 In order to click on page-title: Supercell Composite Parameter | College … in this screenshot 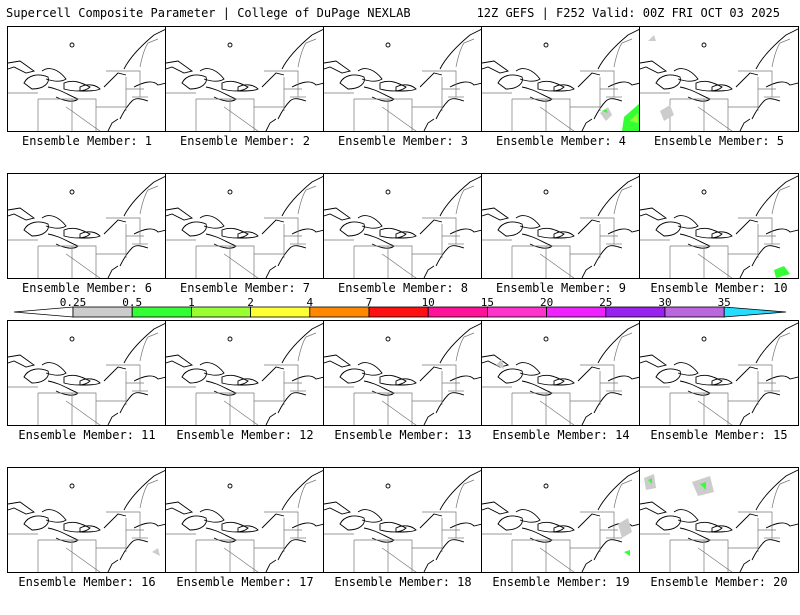, I will do `click(208, 13)`.